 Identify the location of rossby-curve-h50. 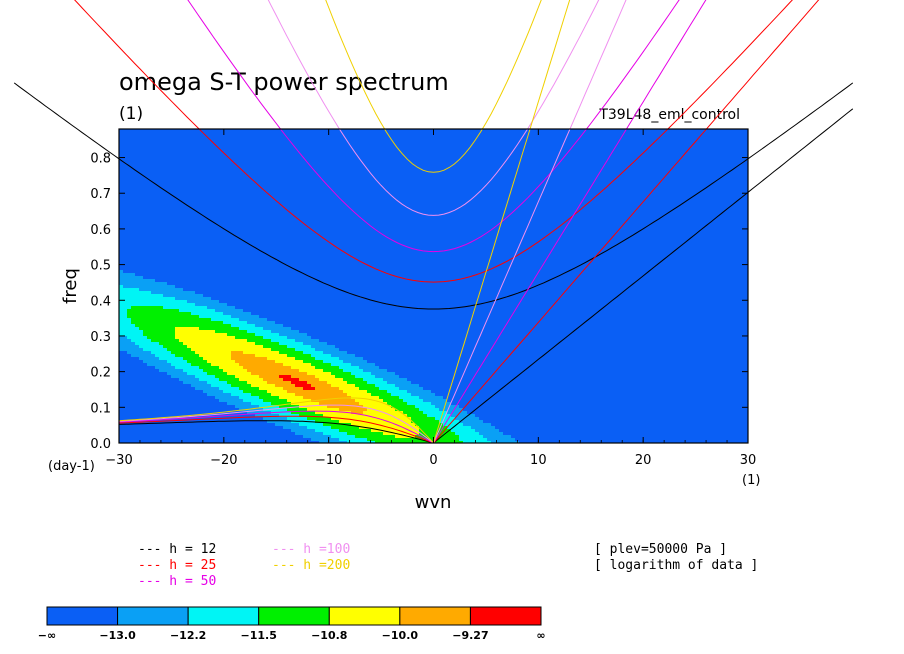
(276, 427).